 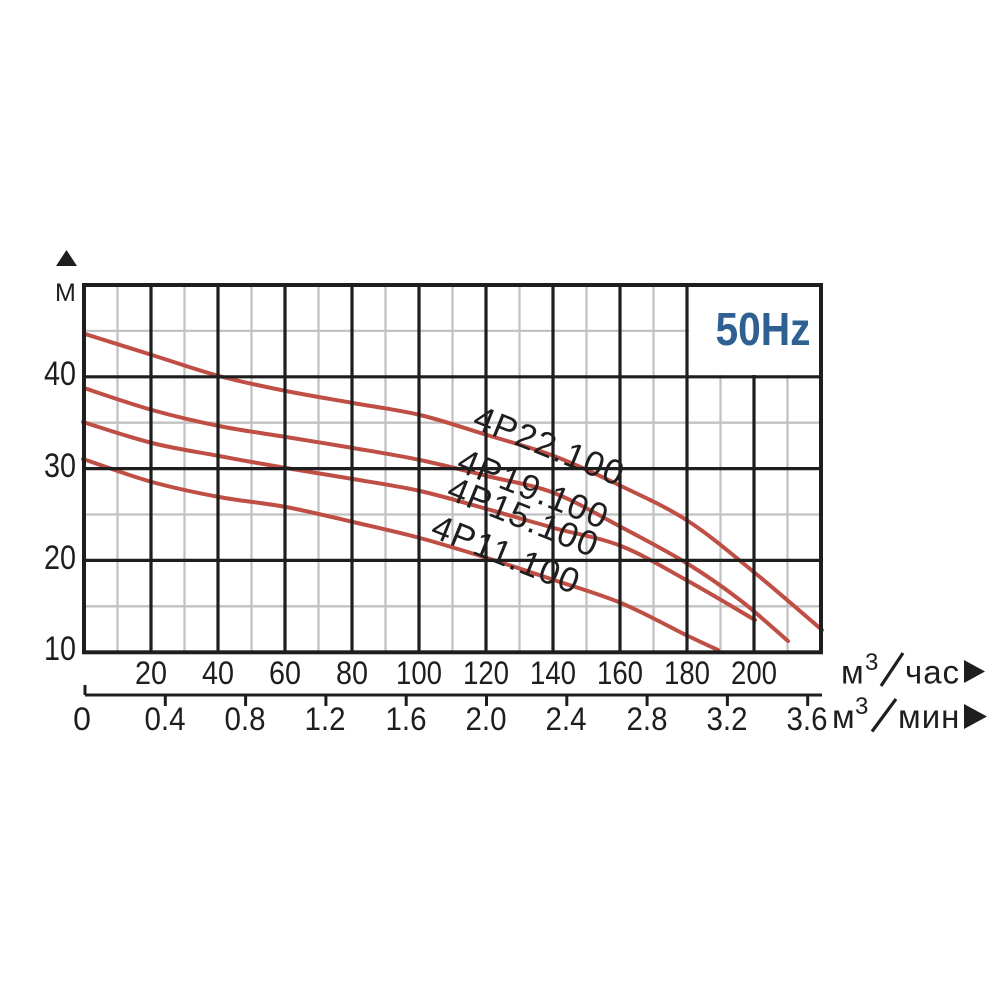 What do you see at coordinates (352, 673) in the screenshot?
I see `svg-text: 80` at bounding box center [352, 673].